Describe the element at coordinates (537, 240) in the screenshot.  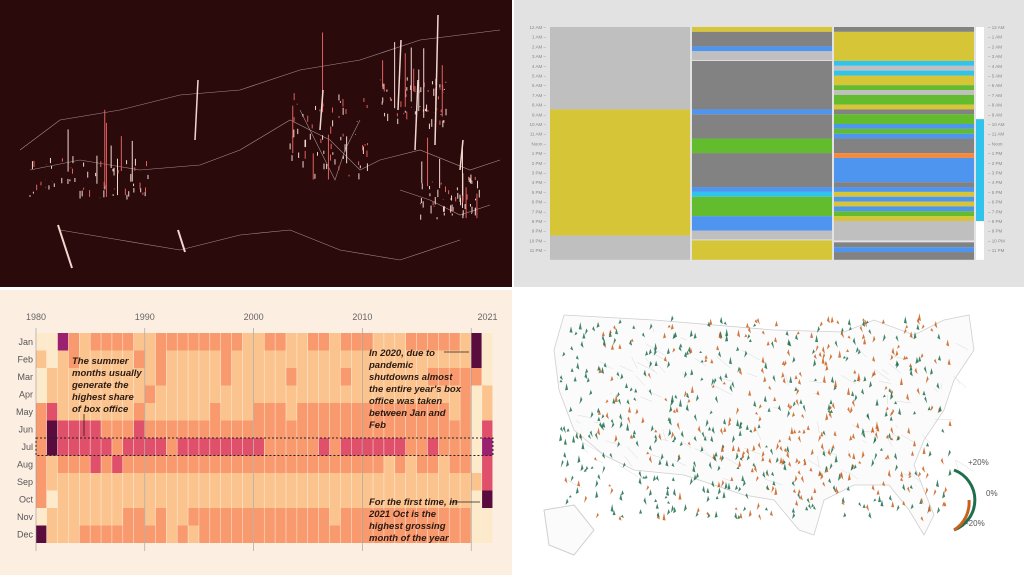
I see `hour-label-left: 10 PM –` at that location.